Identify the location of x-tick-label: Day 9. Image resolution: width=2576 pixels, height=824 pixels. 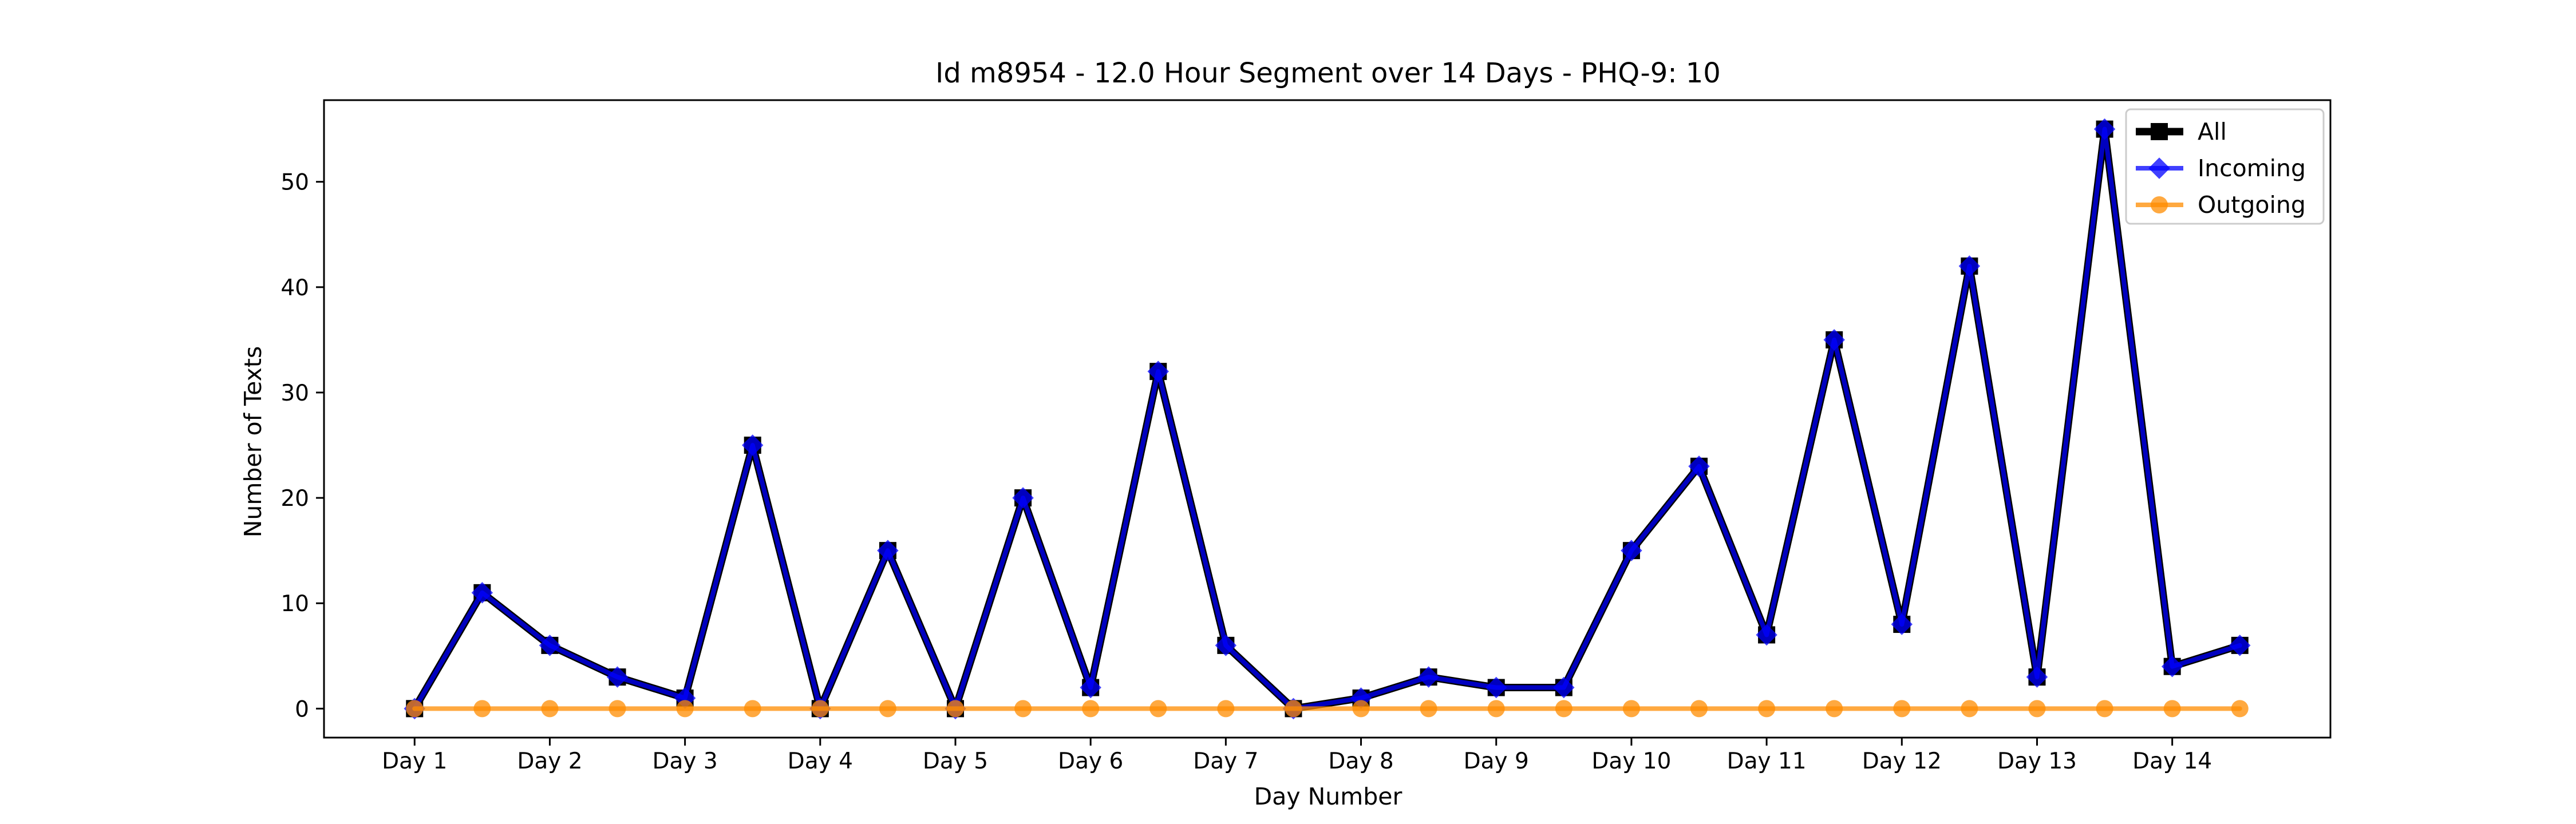
(1496, 761).